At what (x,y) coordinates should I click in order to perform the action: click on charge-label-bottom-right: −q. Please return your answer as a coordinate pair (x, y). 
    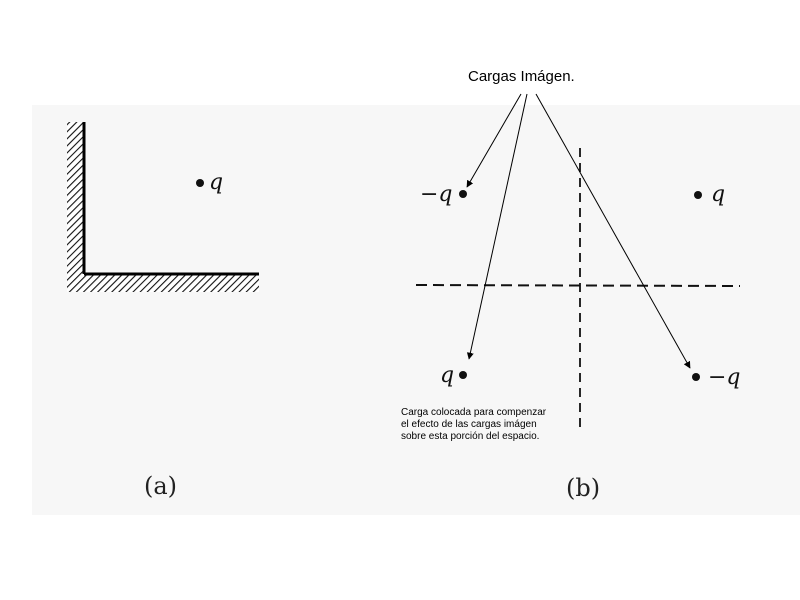
    Looking at the image, I should click on (724, 377).